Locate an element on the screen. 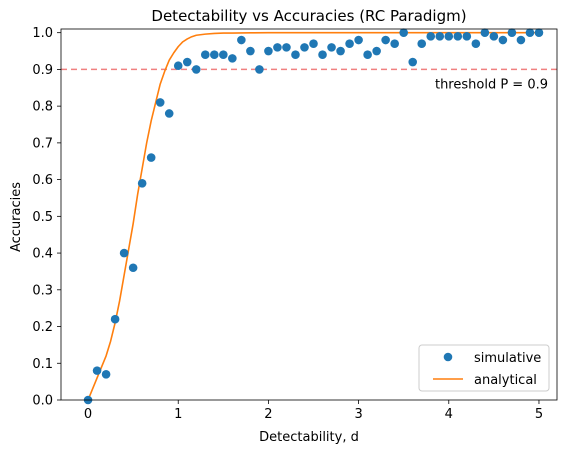 The height and width of the screenshot is (453, 567). y-axis-label: Accuracies is located at coordinates (16, 217).